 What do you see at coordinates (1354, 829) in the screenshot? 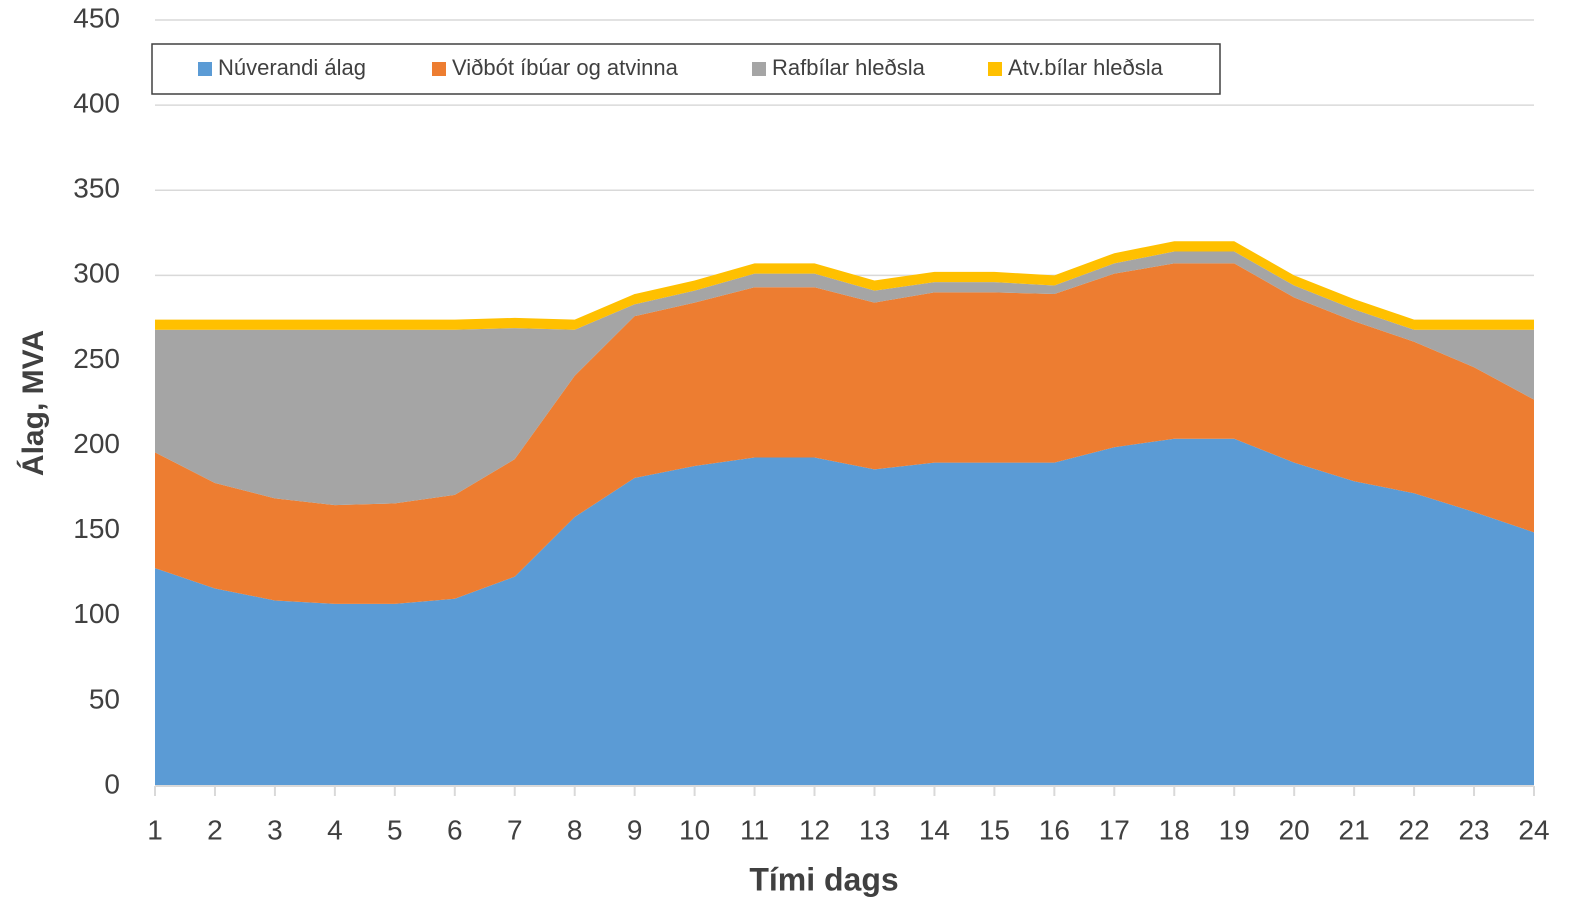
I see `x-tick-label: 21` at bounding box center [1354, 829].